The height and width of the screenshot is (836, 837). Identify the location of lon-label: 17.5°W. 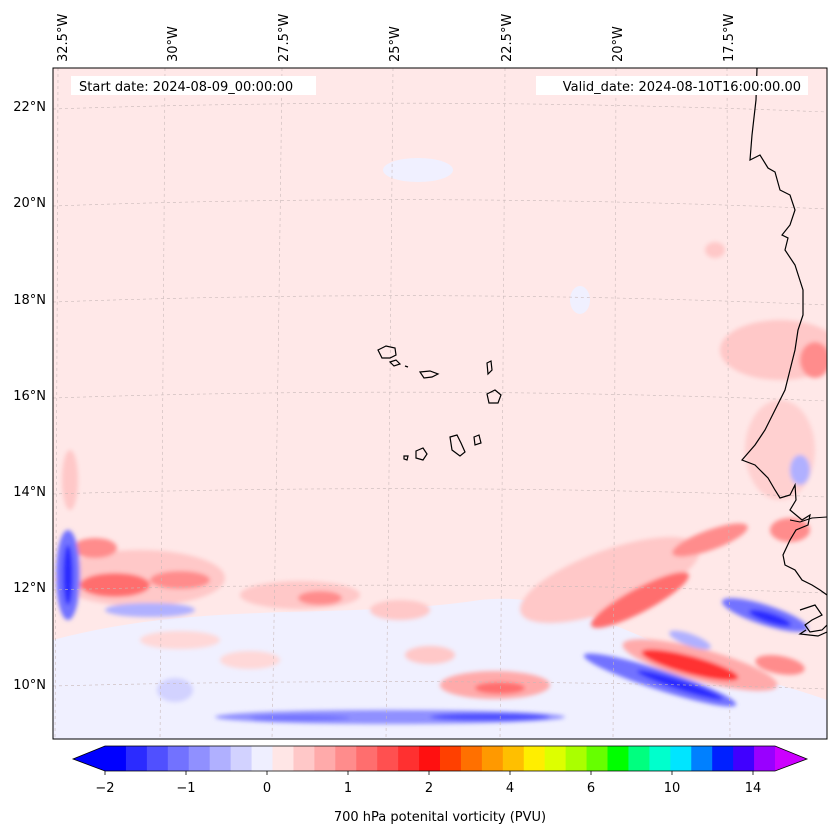
(729, 38).